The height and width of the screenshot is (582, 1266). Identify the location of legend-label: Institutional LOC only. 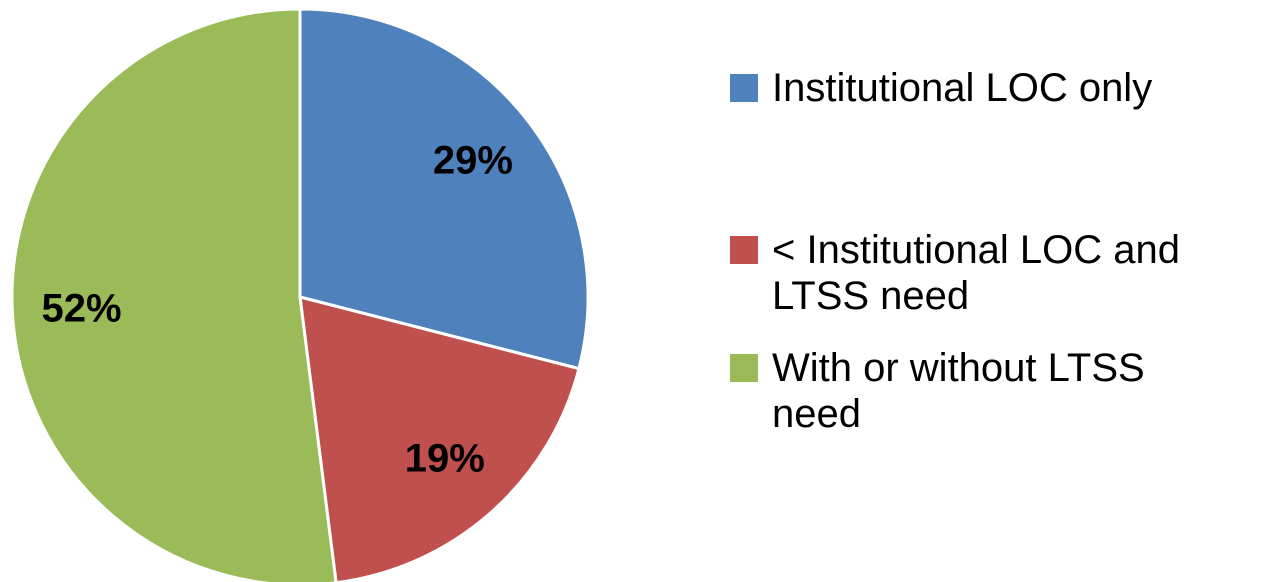
(962, 88).